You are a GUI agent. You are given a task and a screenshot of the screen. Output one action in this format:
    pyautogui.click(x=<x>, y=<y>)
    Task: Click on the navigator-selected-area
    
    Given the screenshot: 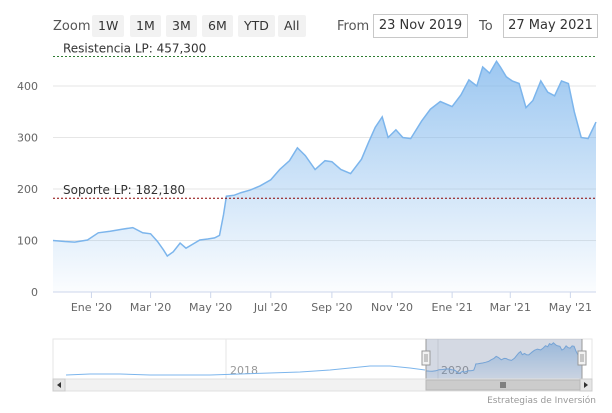 What is the action you would take?
    pyautogui.click(x=504, y=361)
    